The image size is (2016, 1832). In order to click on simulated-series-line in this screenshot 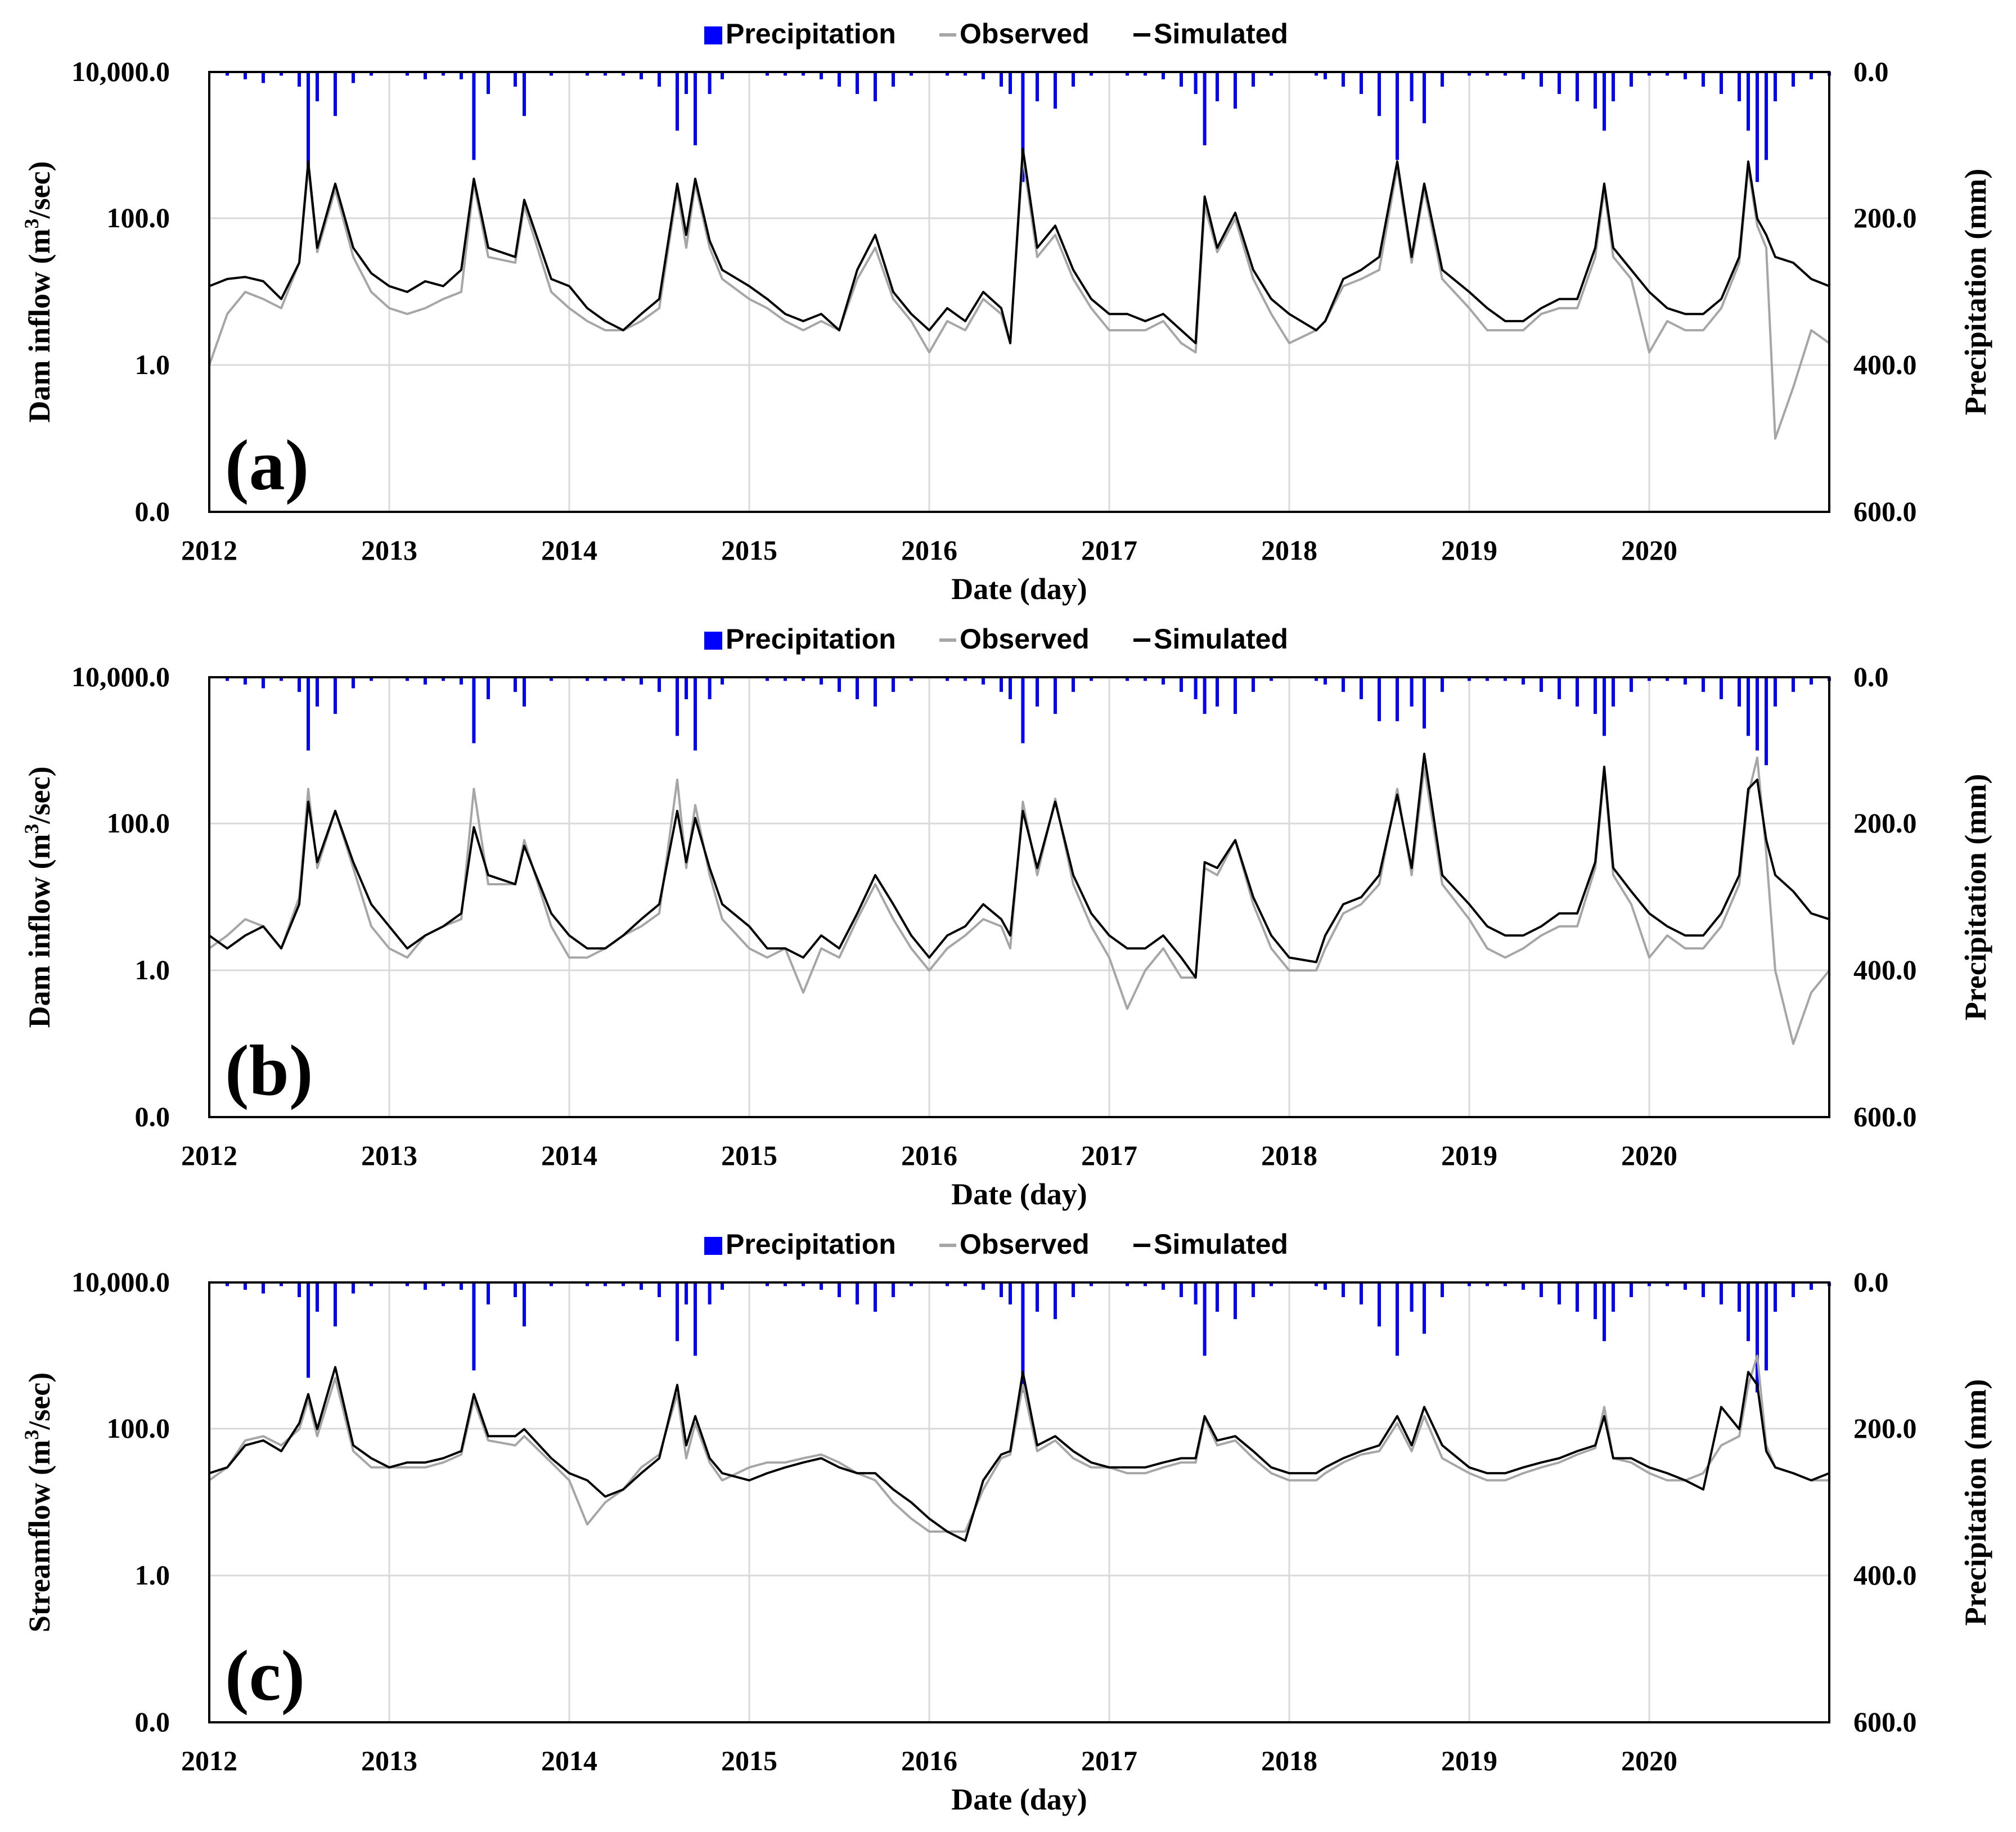, I will do `click(1019, 1454)`.